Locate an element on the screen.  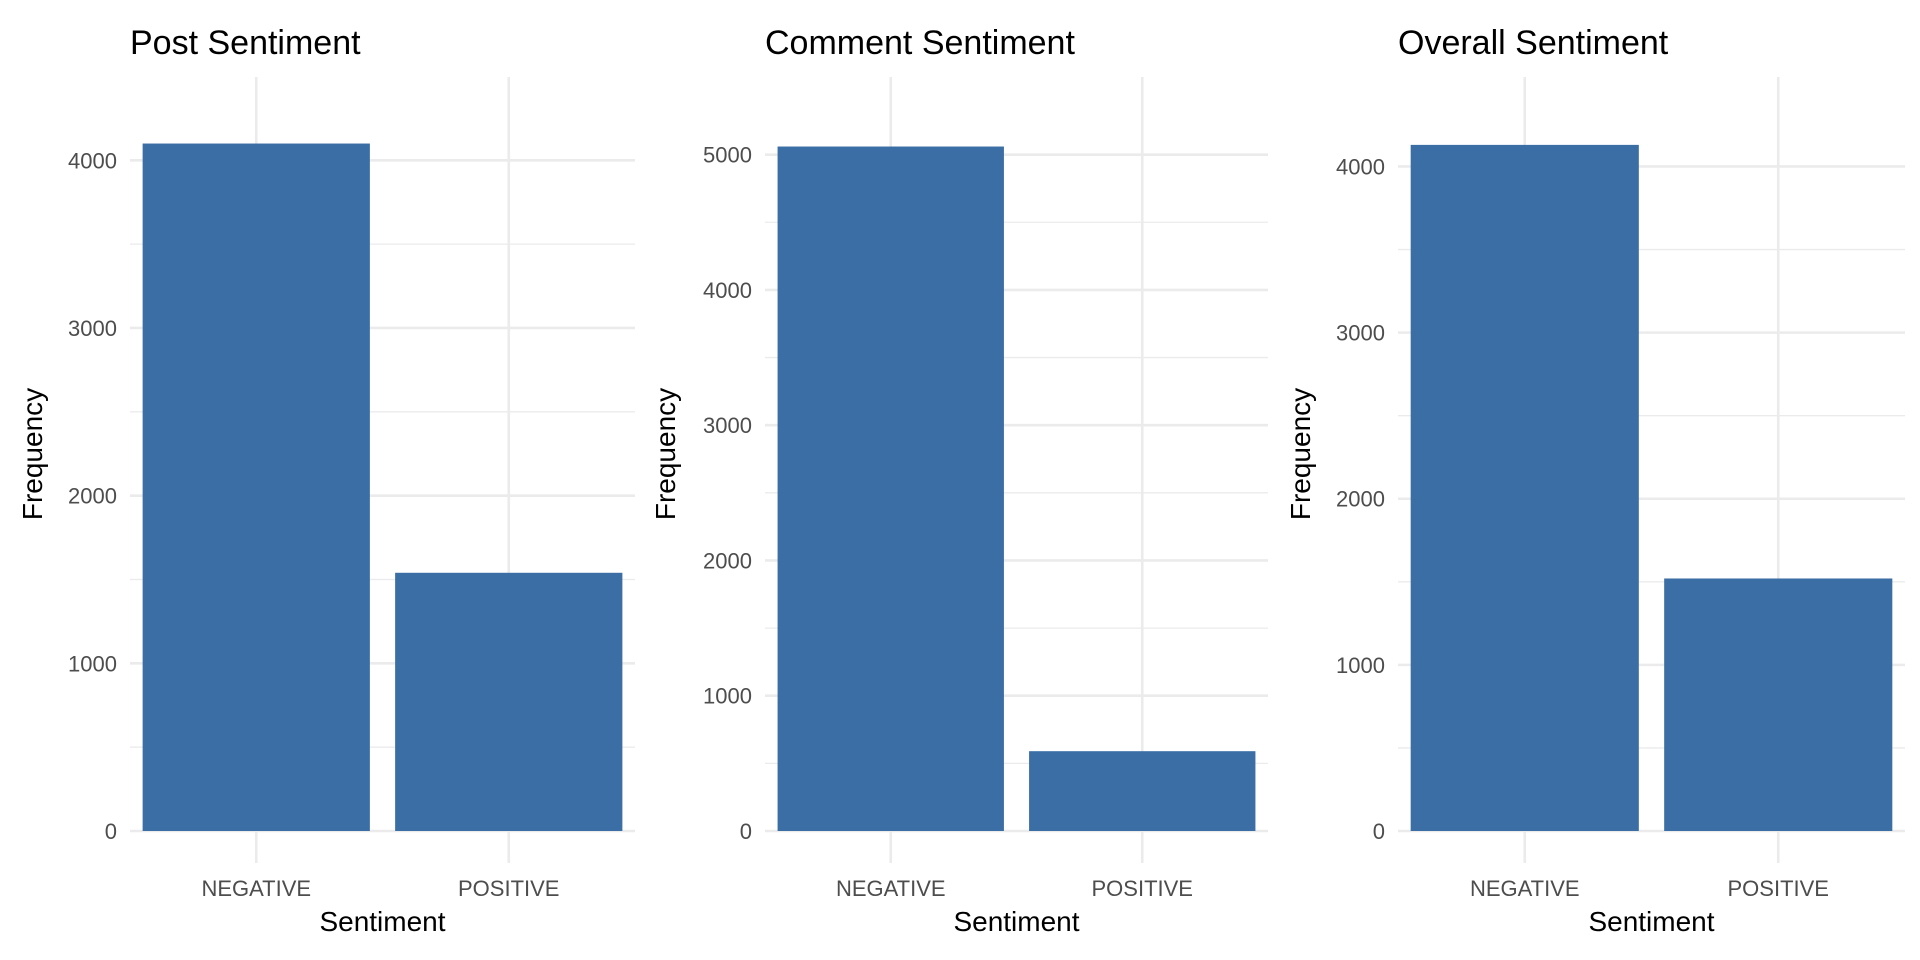
panel-title: Comment Sentiment is located at coordinates (920, 43).